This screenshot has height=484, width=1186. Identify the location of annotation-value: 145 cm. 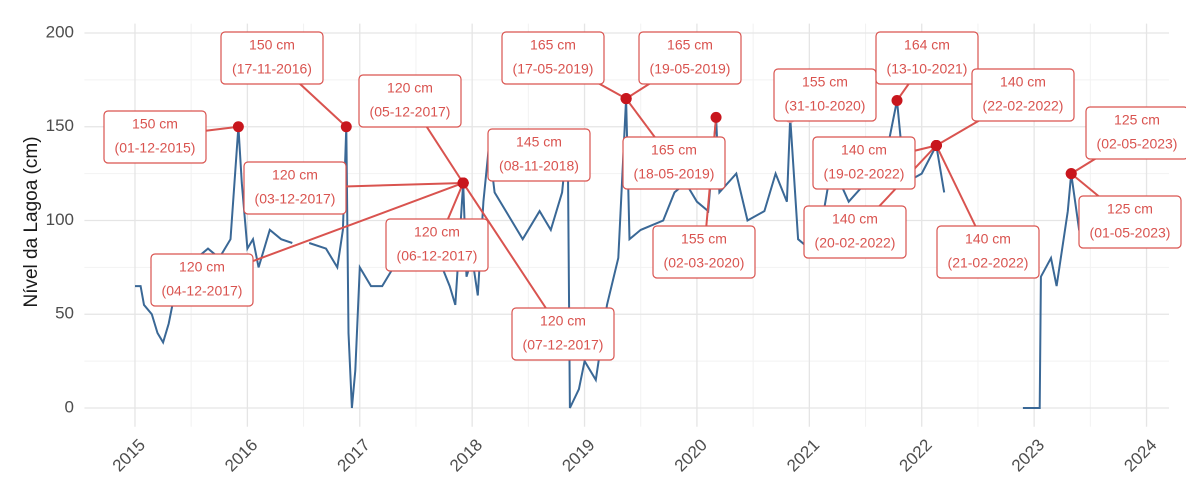
(539, 142).